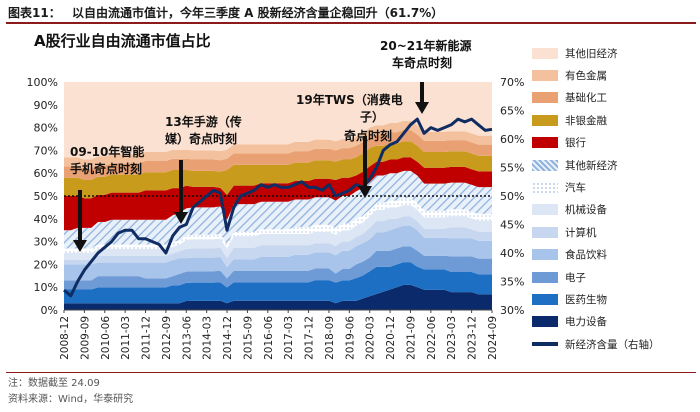  I want to click on left-tick-label: 10%, so click(46, 287).